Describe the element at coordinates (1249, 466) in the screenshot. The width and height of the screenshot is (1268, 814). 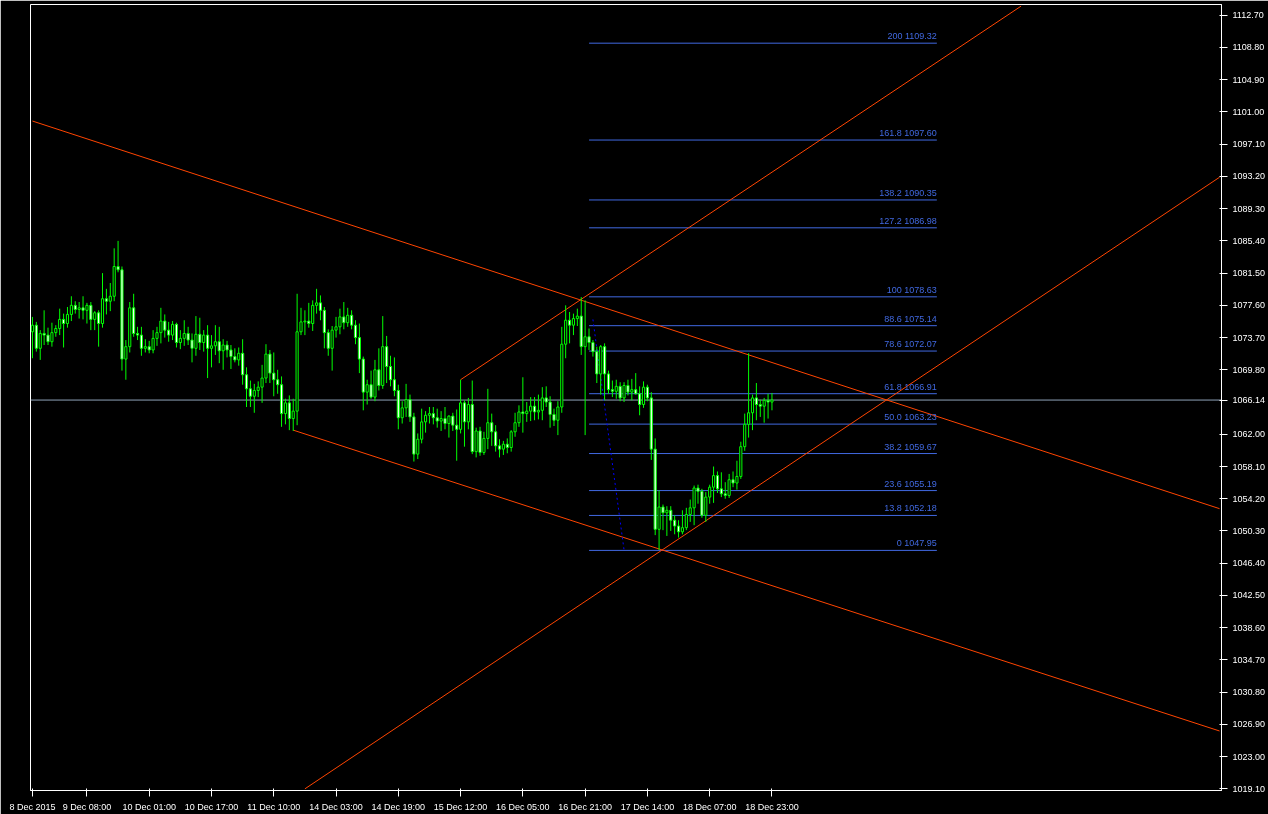
I see `y-tick-label: 1058.10` at that location.